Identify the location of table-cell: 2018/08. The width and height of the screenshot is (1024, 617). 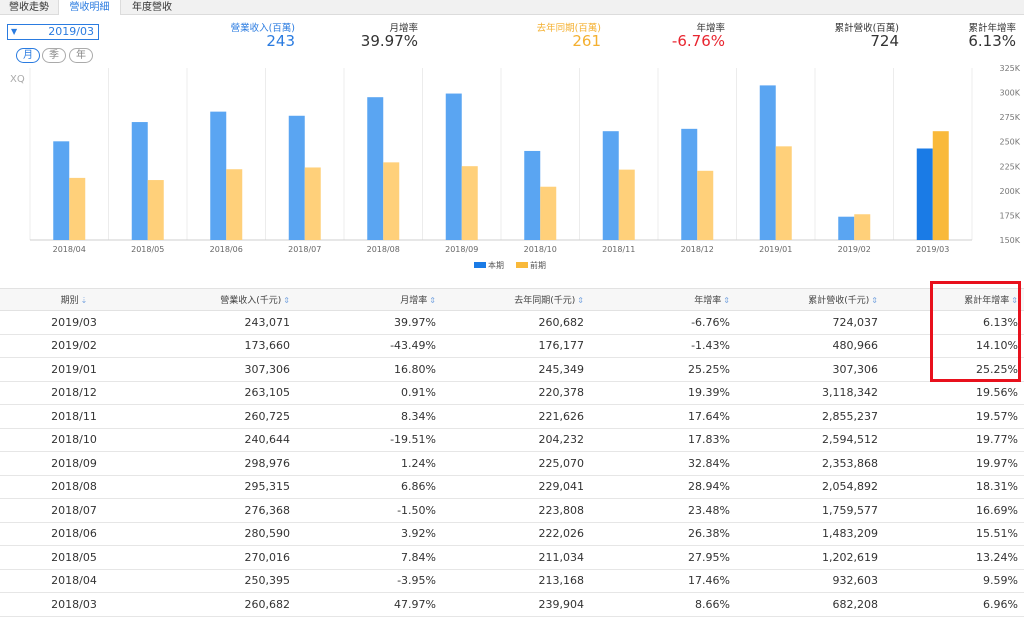
(74, 487).